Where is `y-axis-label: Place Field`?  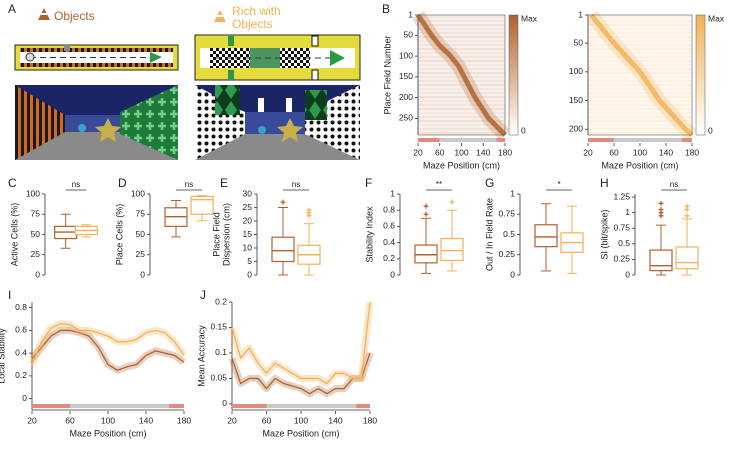 y-axis-label: Place Field is located at coordinates (216, 234).